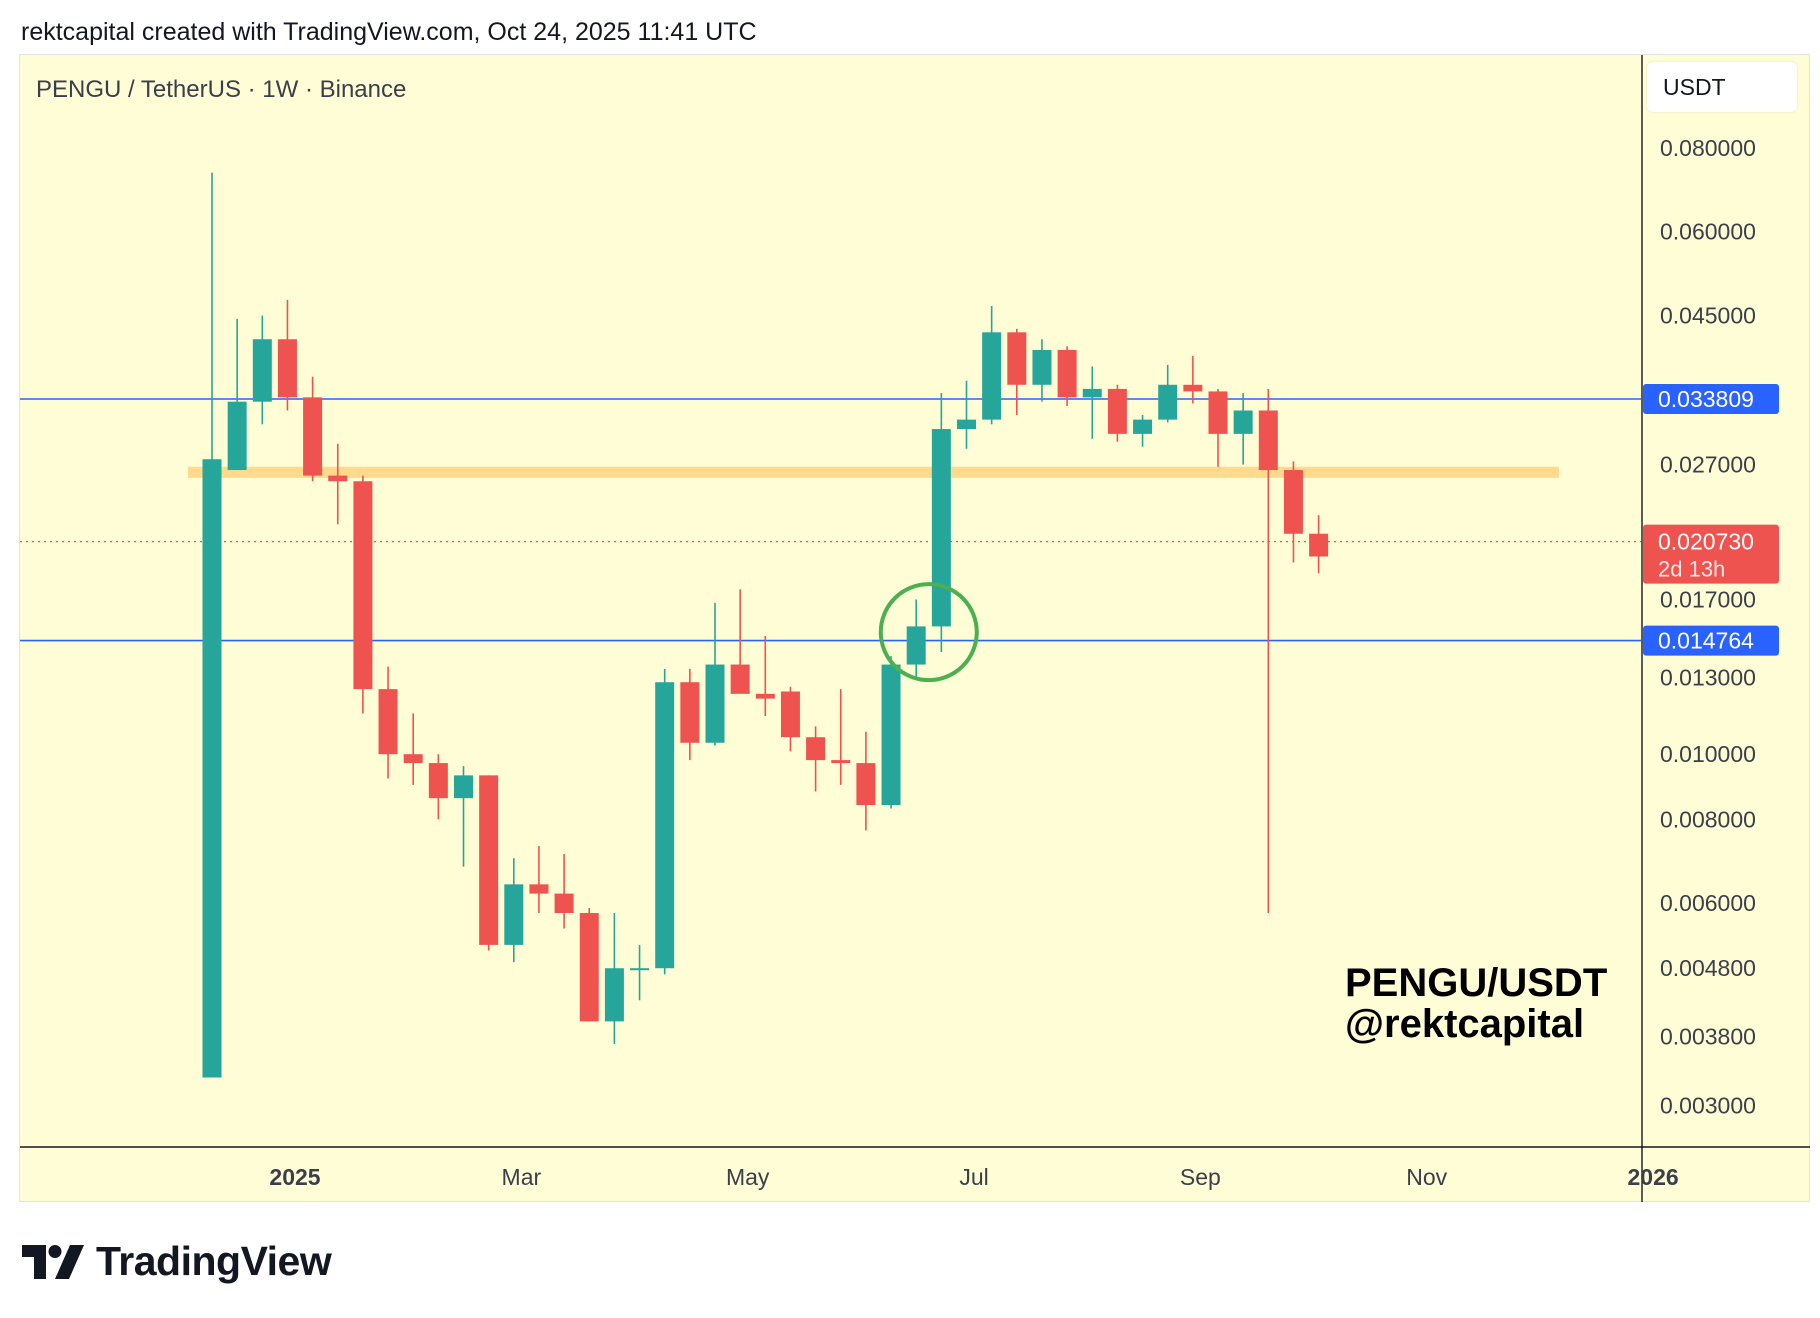 The height and width of the screenshot is (1318, 1820). Describe the element at coordinates (1476, 983) in the screenshot. I see `watermark-line-1: PENGU/USDT` at that location.